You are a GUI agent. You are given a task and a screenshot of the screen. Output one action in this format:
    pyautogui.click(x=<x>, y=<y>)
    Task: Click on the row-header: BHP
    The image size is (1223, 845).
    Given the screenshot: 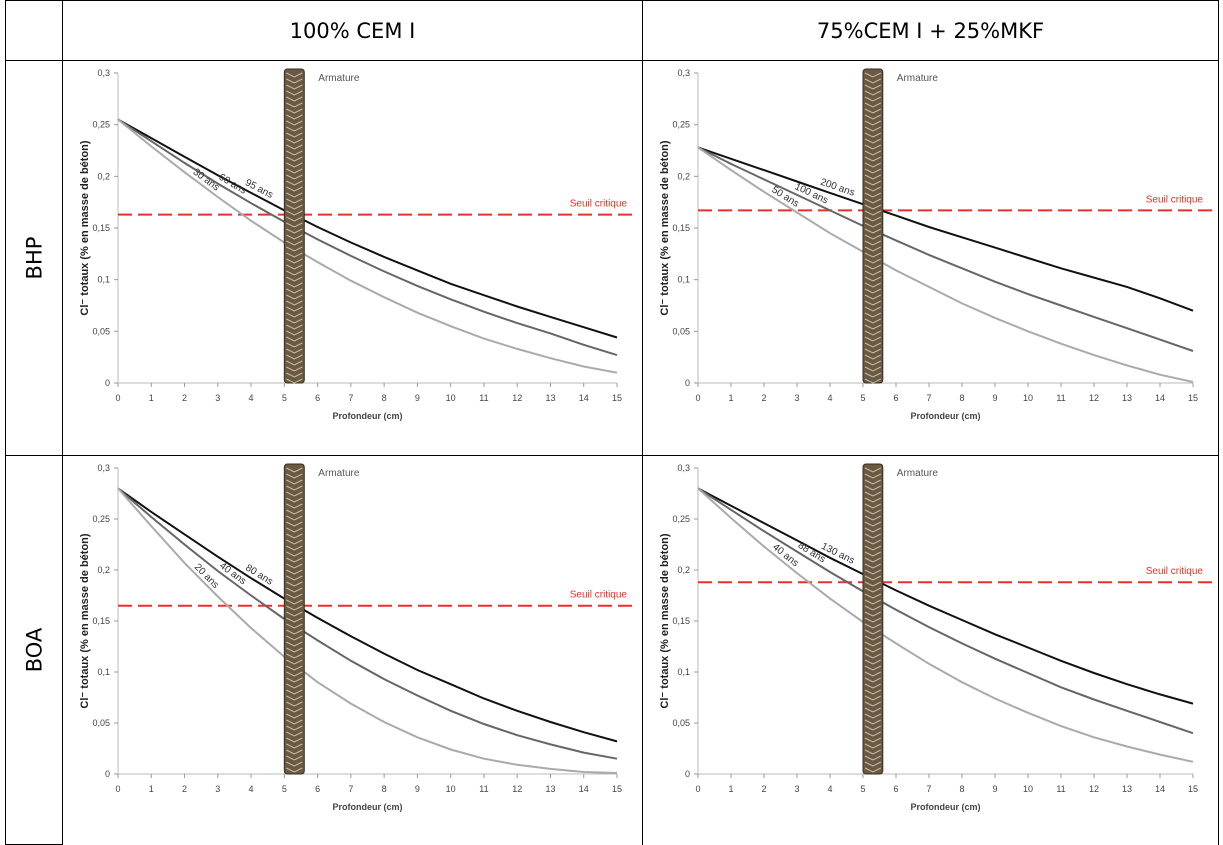 What is the action you would take?
    pyautogui.click(x=34, y=258)
    